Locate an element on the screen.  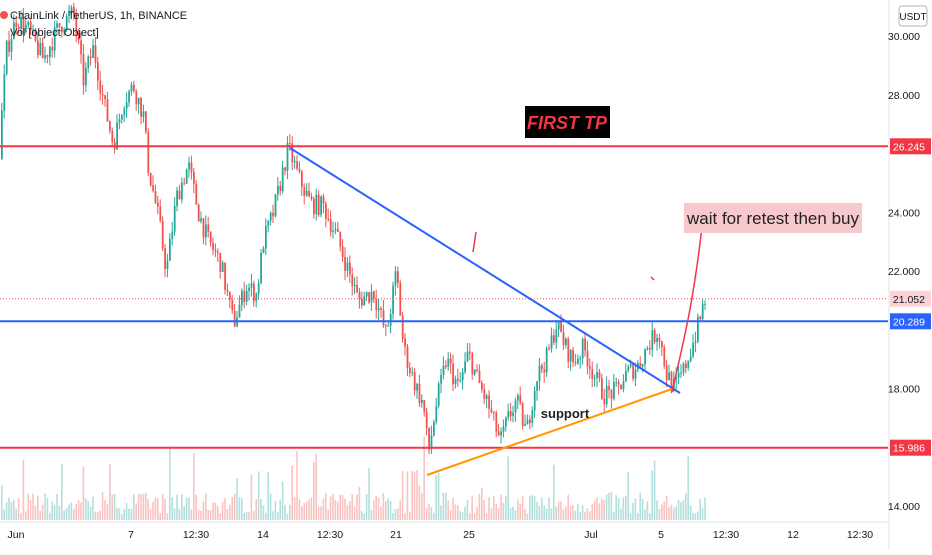
support-trendline is located at coordinates (549, 432).